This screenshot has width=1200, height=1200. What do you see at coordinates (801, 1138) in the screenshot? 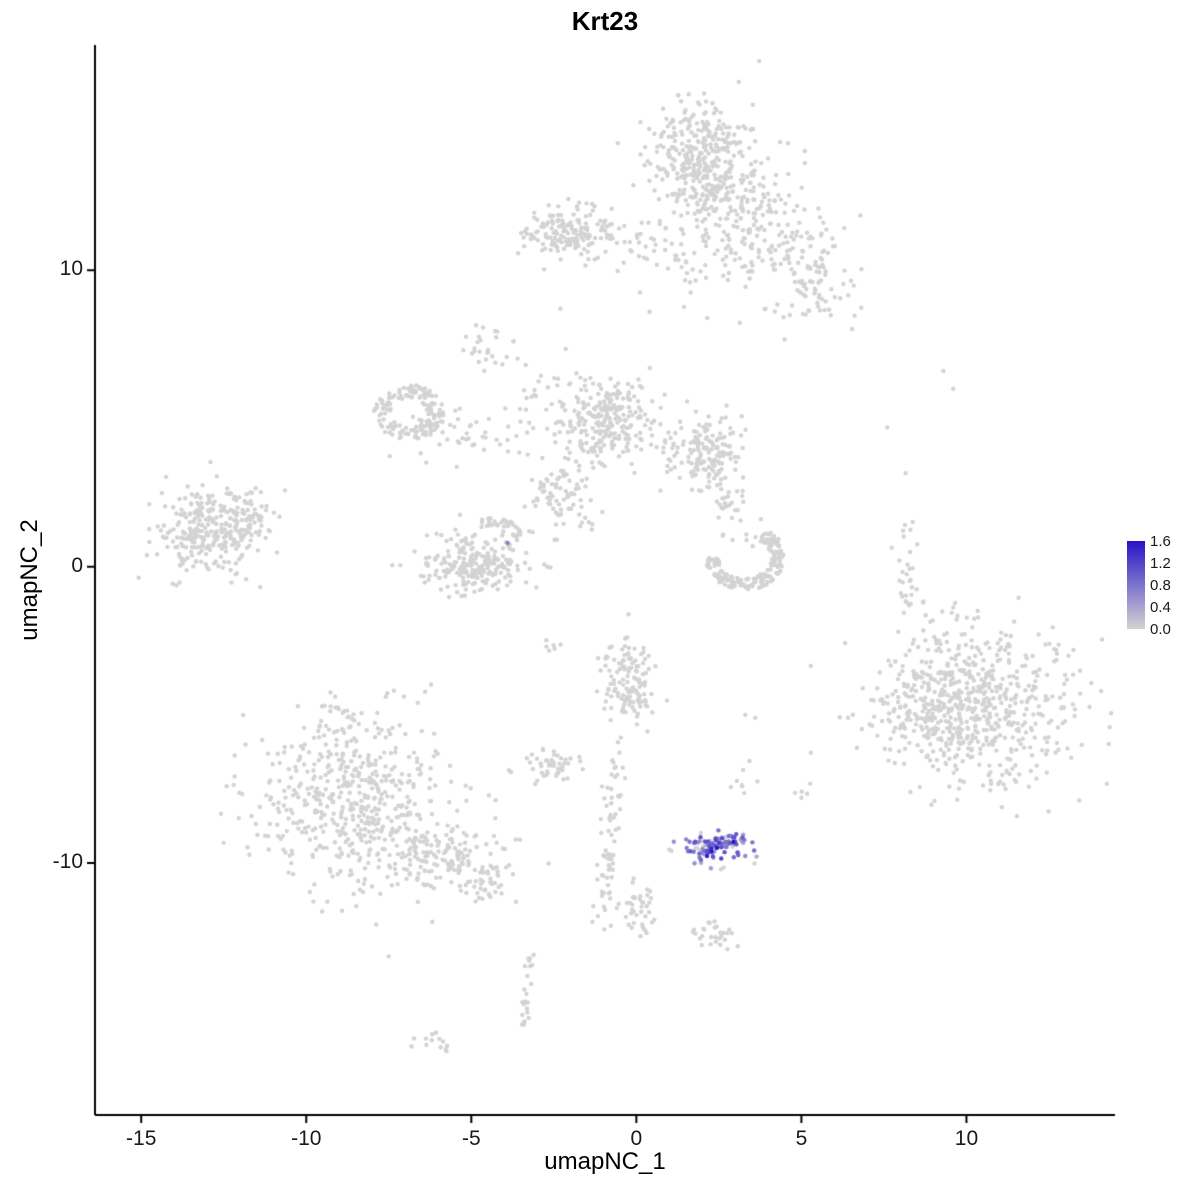
I see `x-tick-label: 5` at bounding box center [801, 1138].